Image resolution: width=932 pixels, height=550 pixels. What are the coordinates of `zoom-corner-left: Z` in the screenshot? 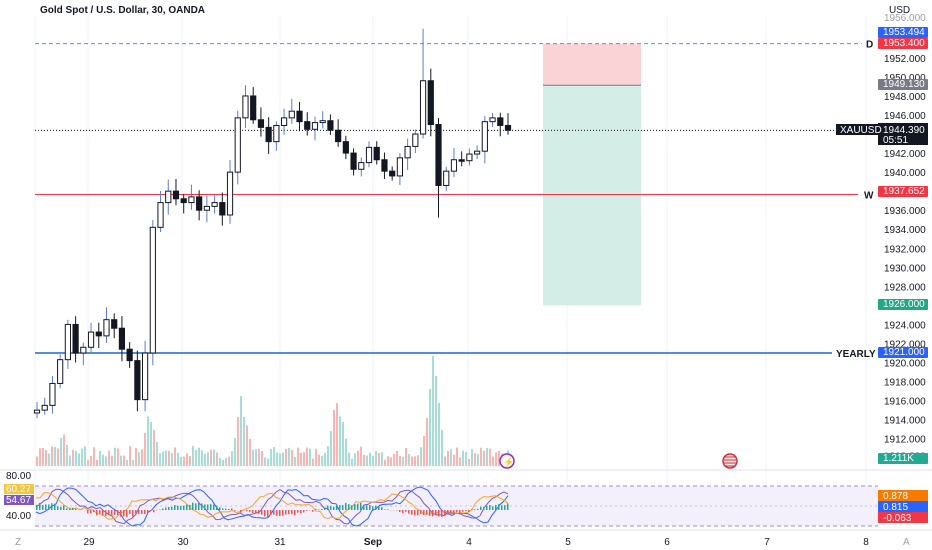 It's located at (18, 542).